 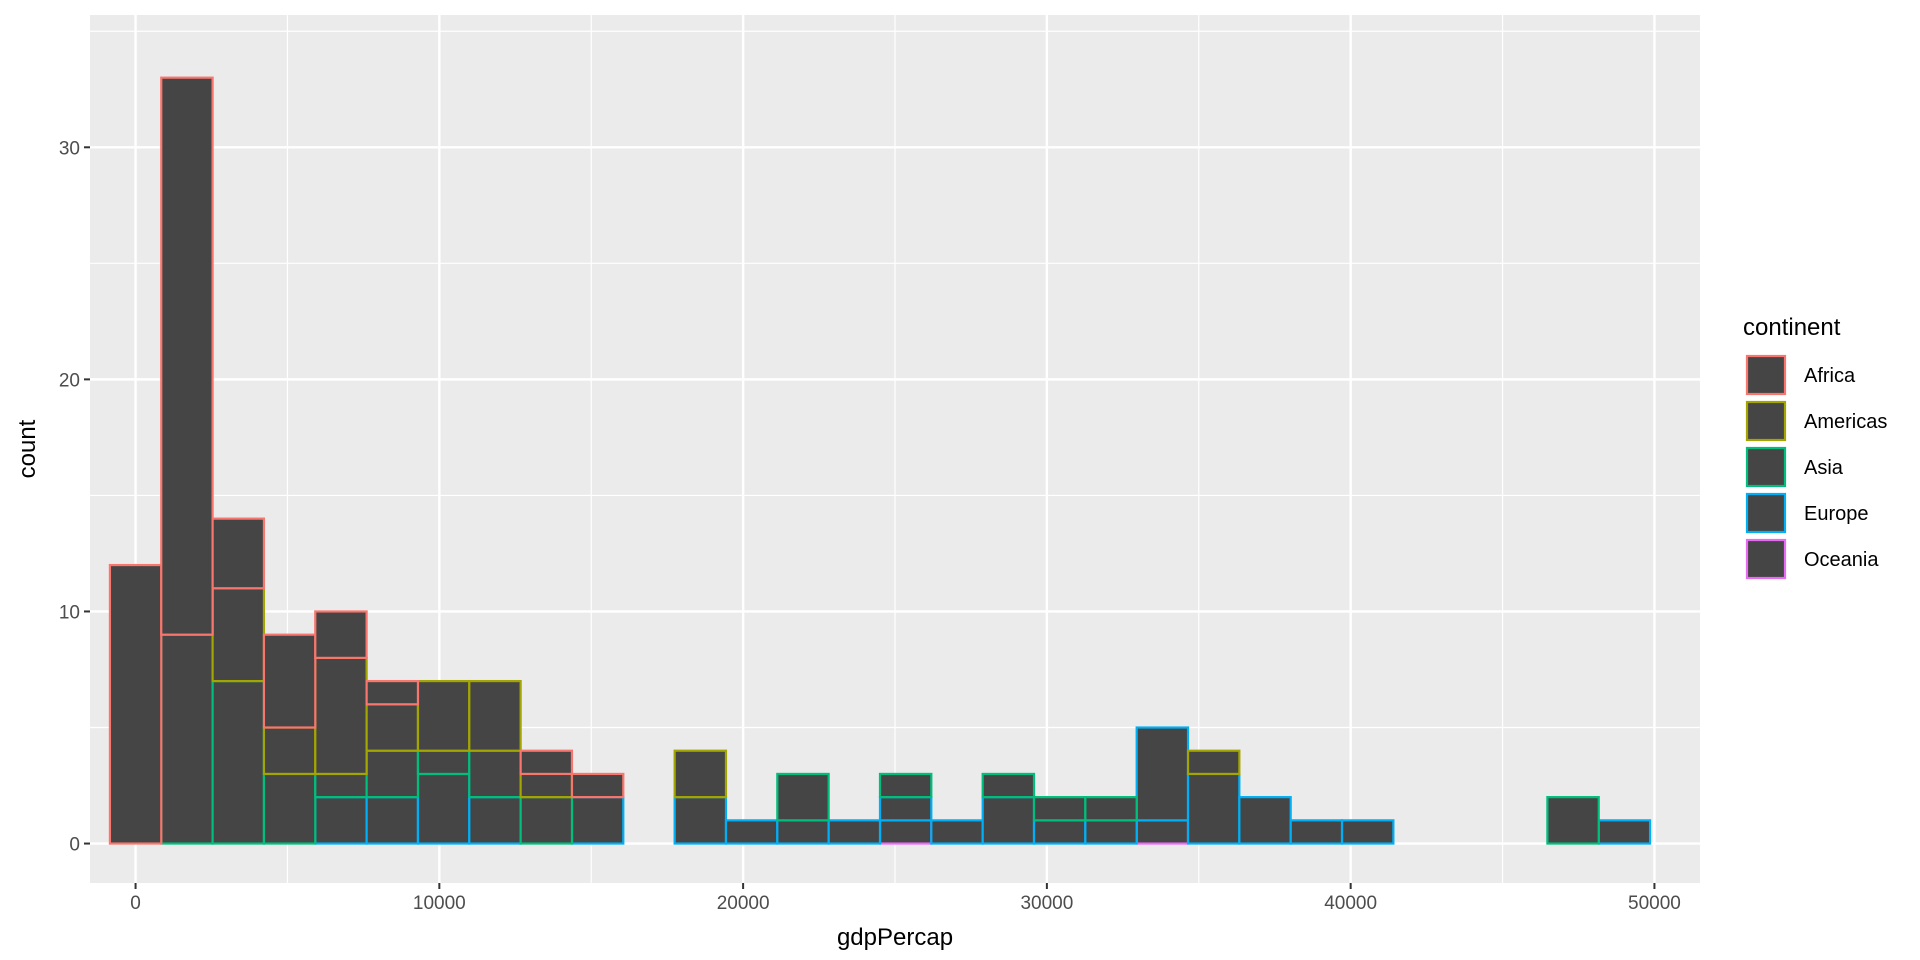 I want to click on x-axis-title: gdpPercap, so click(x=895, y=937).